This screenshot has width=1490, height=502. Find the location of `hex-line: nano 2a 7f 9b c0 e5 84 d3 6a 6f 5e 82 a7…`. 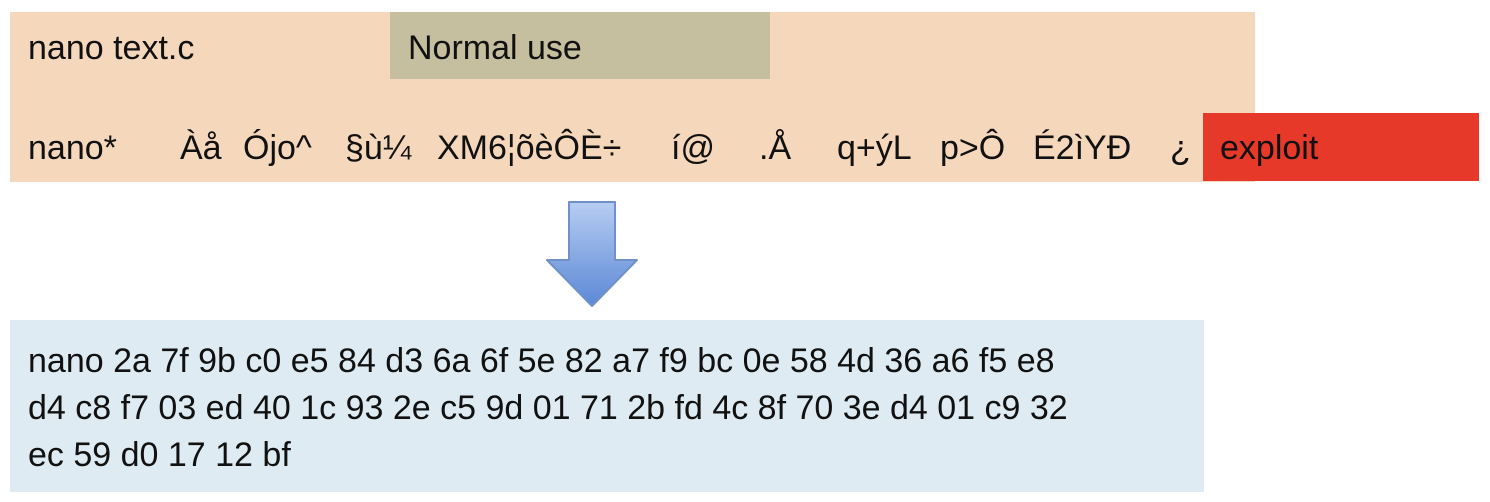

hex-line: nano 2a 7f 9b c0 e5 84 d3 6a 6f 5e 82 a7… is located at coordinates (541, 361).